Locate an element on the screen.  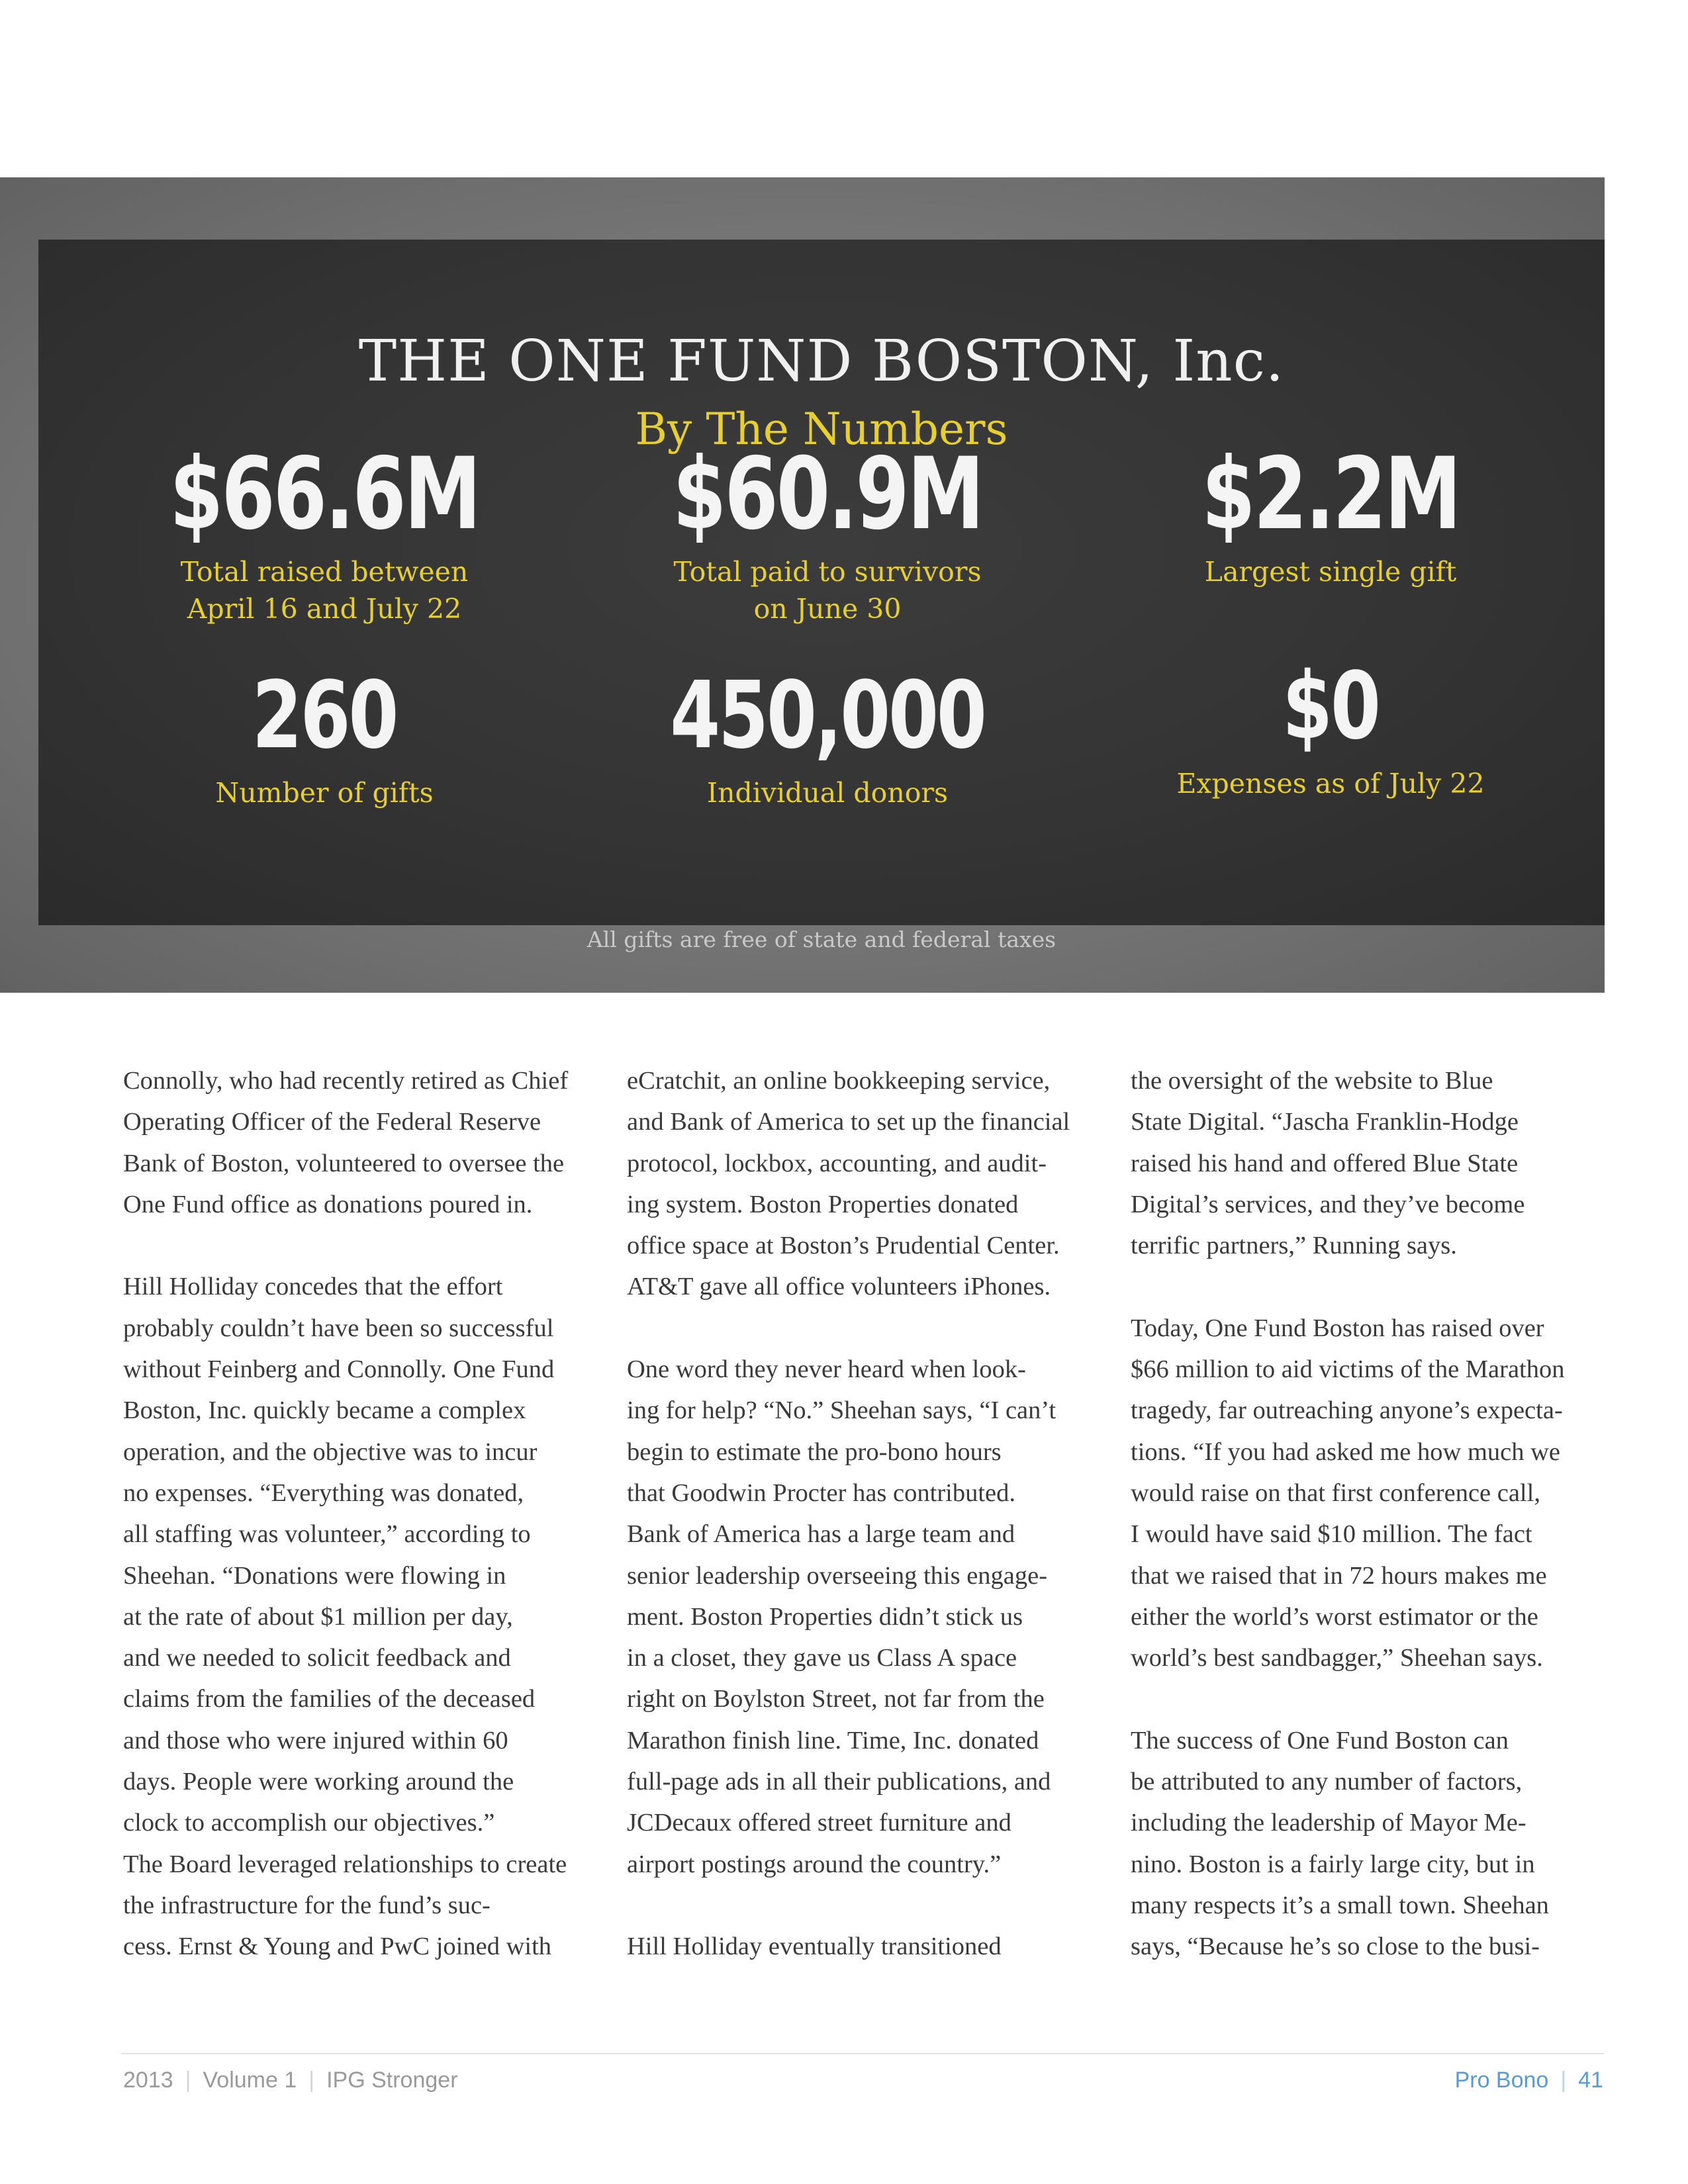
footer-publication: IPG Stronger is located at coordinates (392, 2080).